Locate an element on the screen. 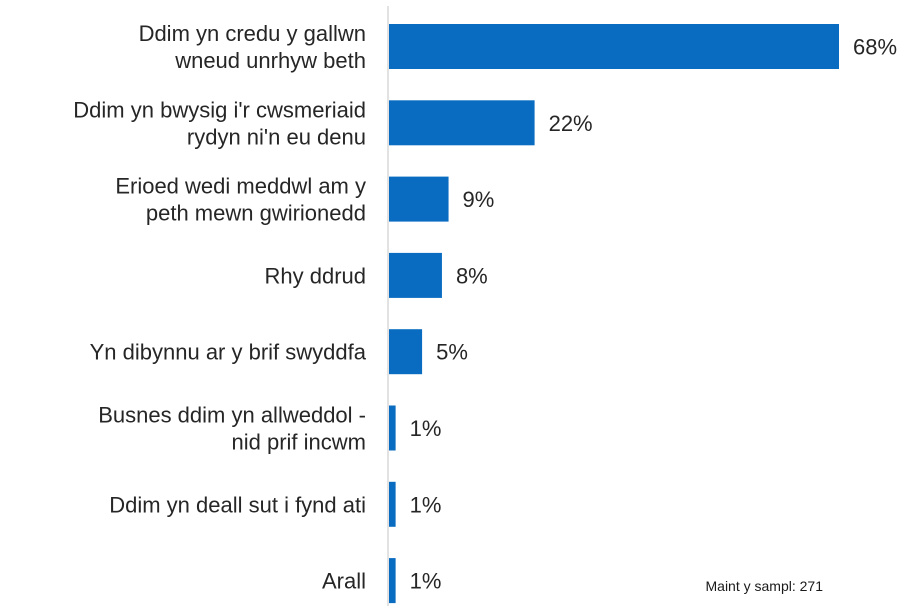 This screenshot has height=612, width=909. value-label-3: 9% is located at coordinates (479, 199).